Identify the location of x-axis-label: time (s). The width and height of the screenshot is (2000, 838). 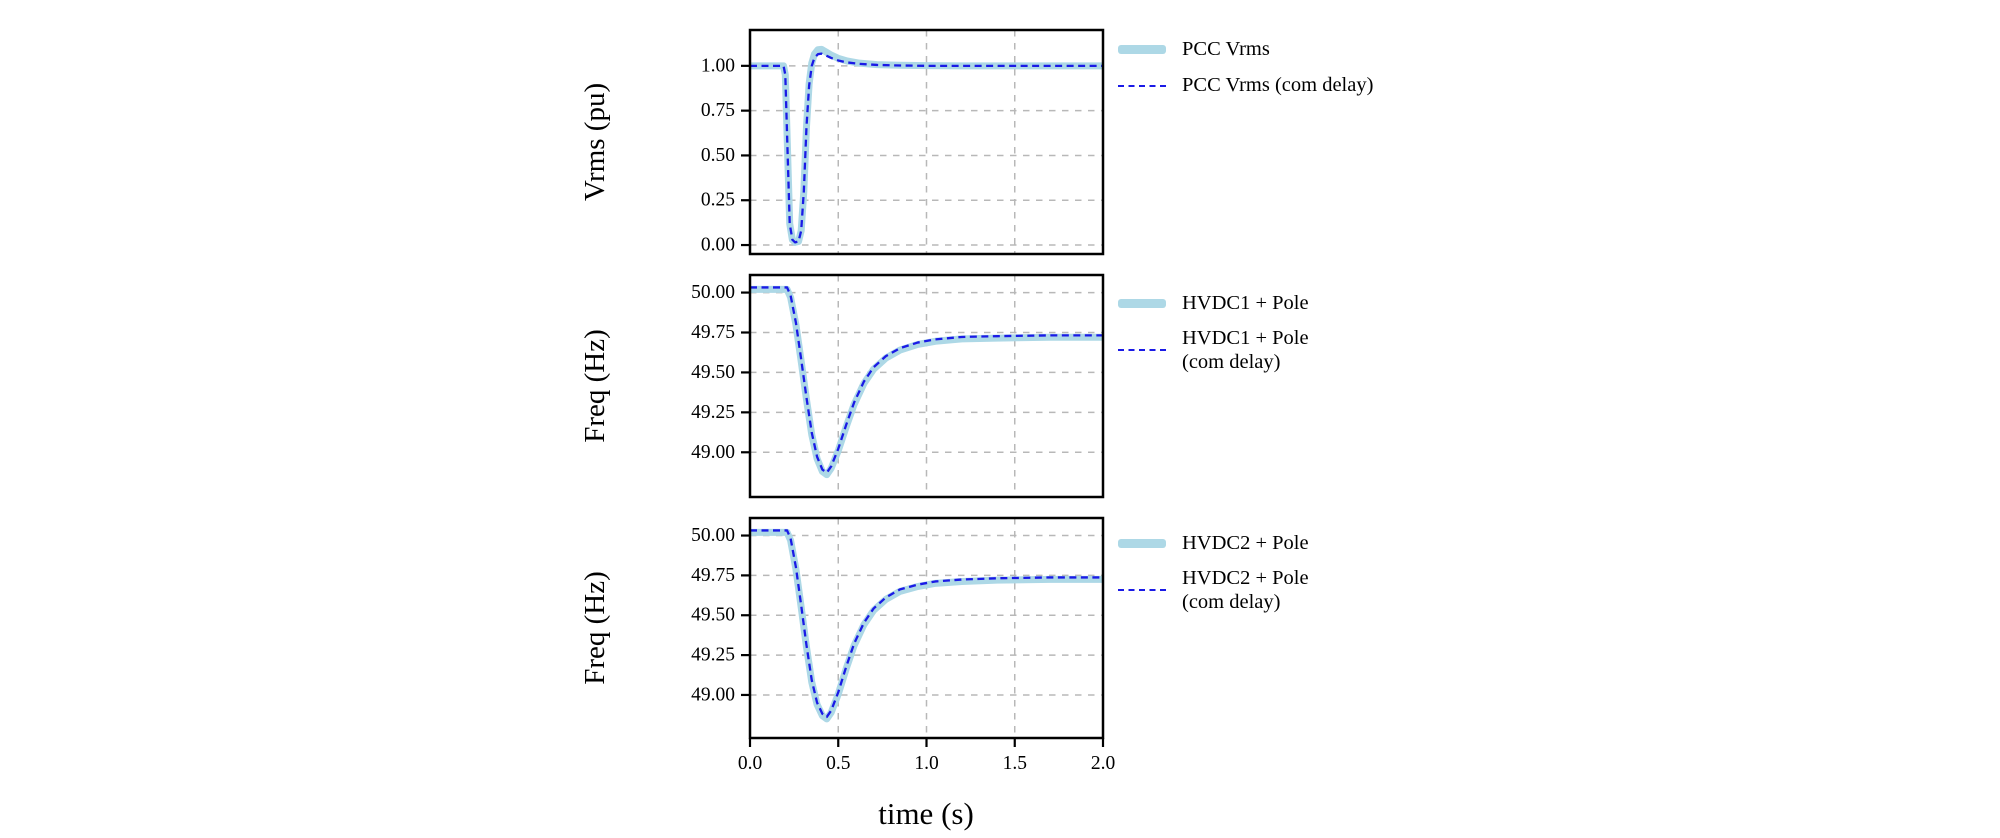
(926, 813).